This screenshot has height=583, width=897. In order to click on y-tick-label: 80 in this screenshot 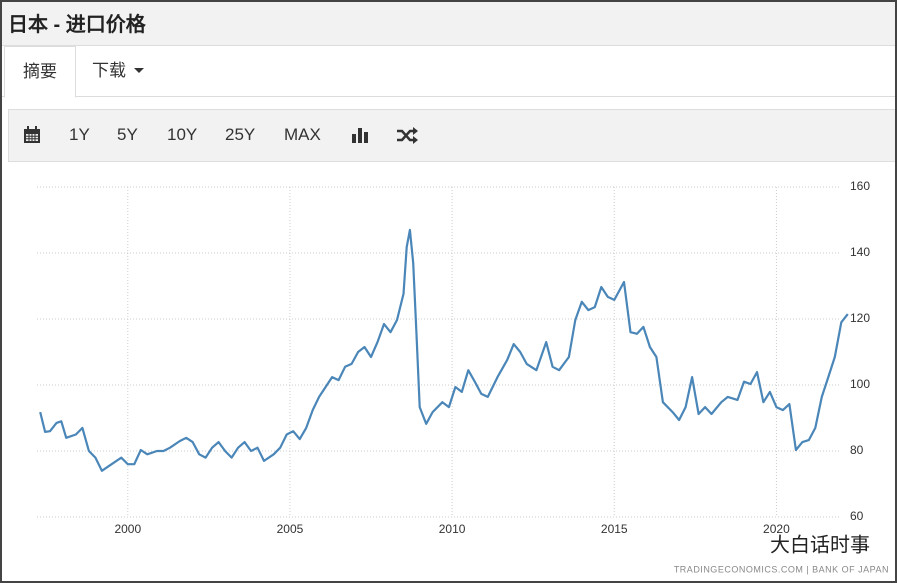, I will do `click(857, 450)`.